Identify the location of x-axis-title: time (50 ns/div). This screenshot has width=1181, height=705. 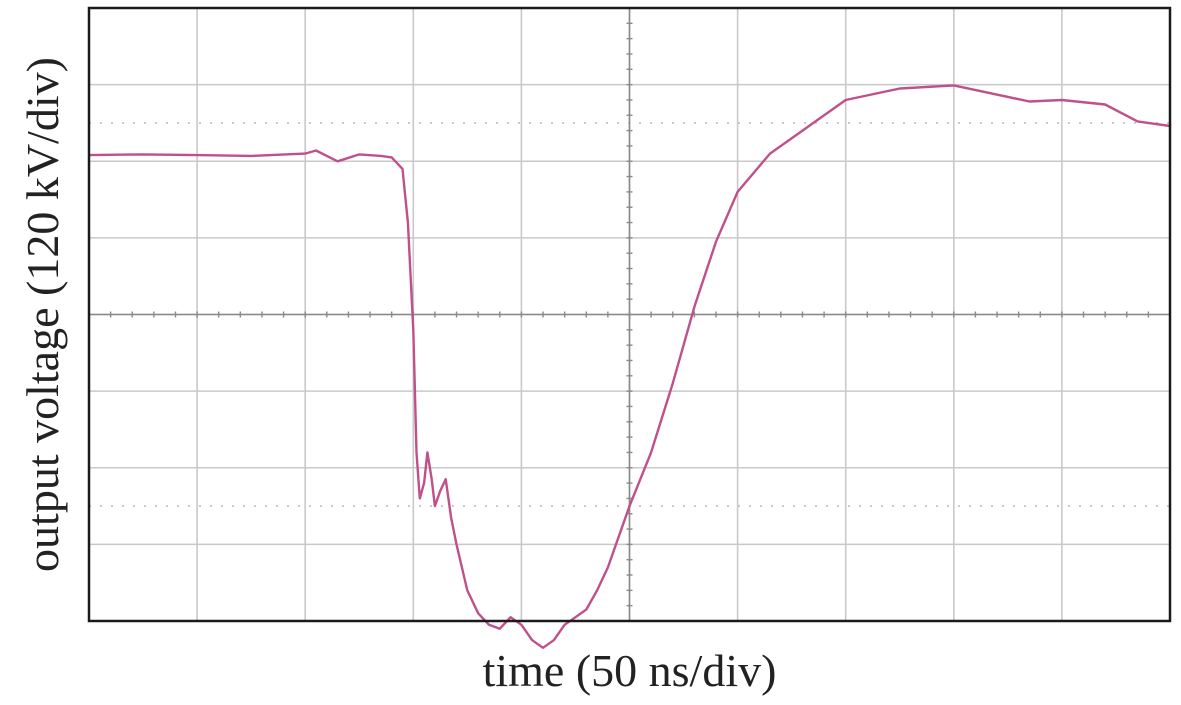
(630, 670).